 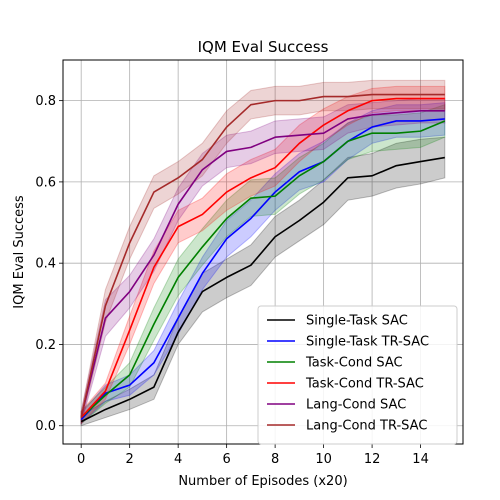 What do you see at coordinates (130, 459) in the screenshot?
I see `x-tick-label: 2` at bounding box center [130, 459].